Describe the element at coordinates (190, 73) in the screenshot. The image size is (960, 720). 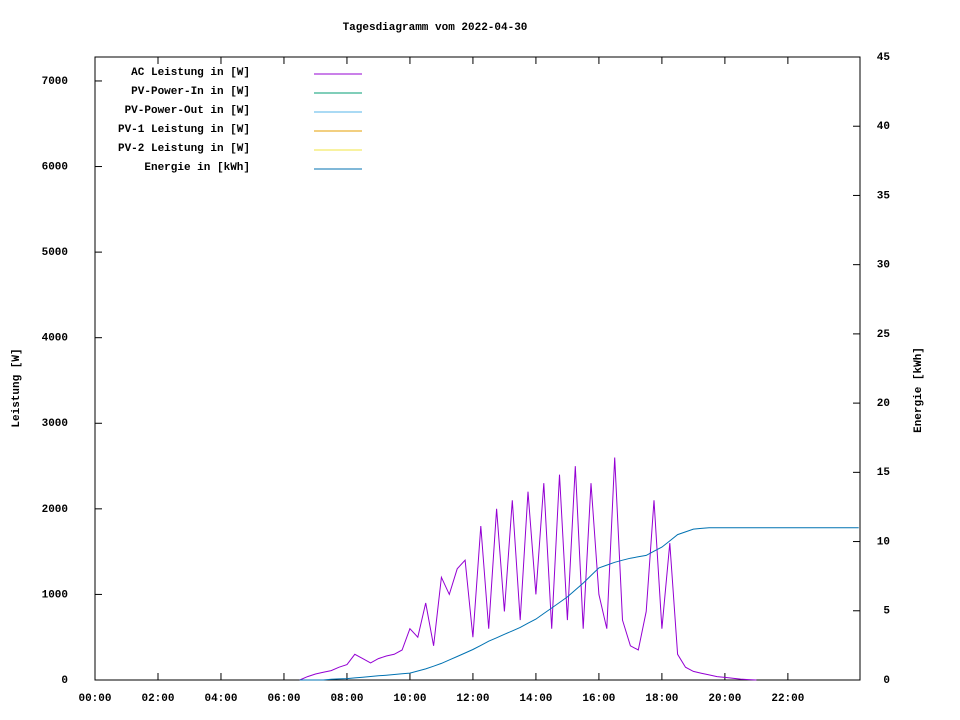
I see `legend-label: AC Leistung in [W]` at that location.